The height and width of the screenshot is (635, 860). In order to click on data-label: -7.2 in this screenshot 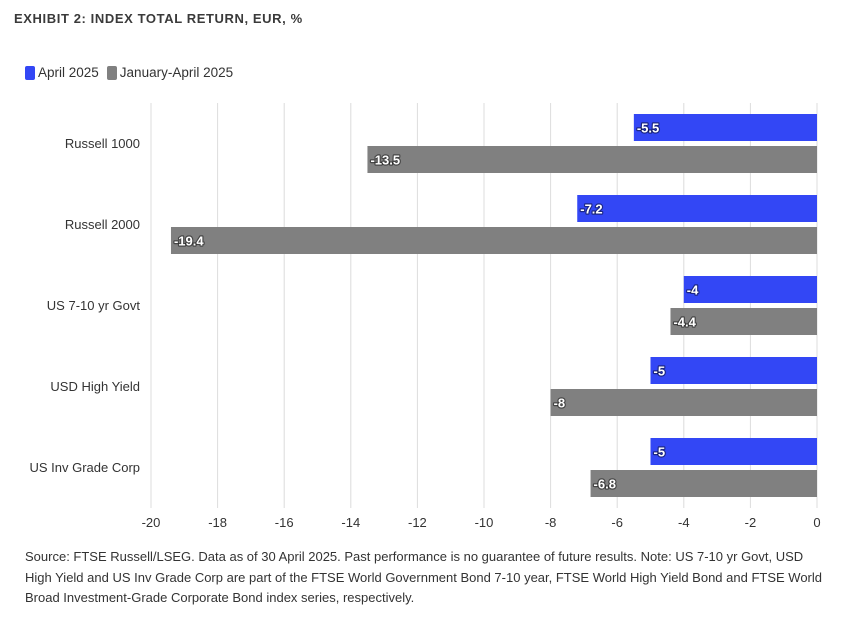, I will do `click(591, 209)`.